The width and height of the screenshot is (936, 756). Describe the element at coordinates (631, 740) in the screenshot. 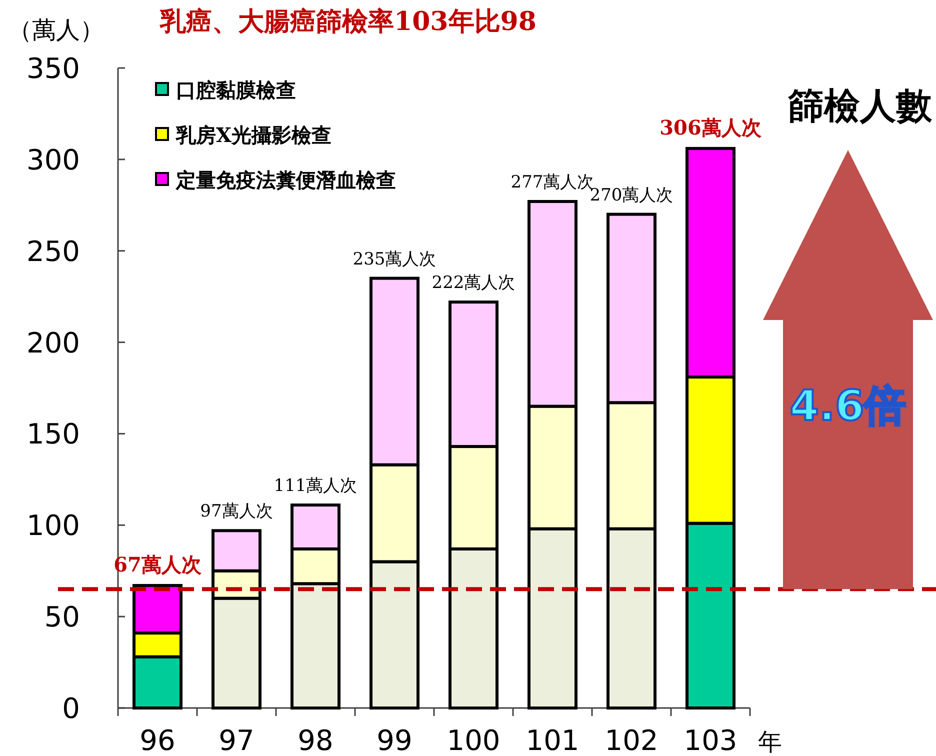

I see `x-tick-label: 102` at that location.